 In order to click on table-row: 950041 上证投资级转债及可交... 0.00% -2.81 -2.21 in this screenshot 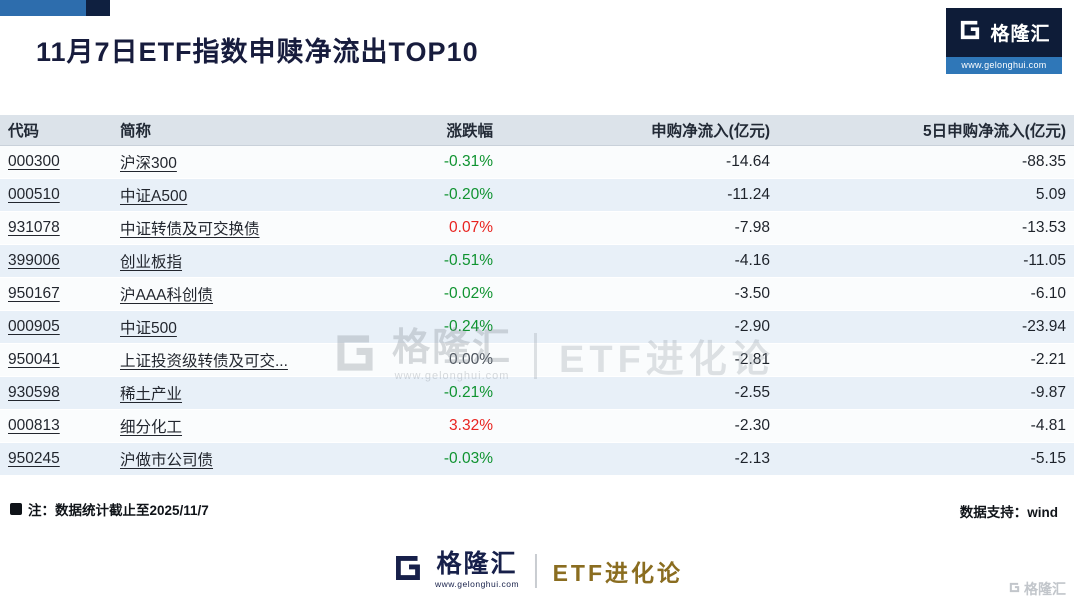, I will do `click(537, 360)`.